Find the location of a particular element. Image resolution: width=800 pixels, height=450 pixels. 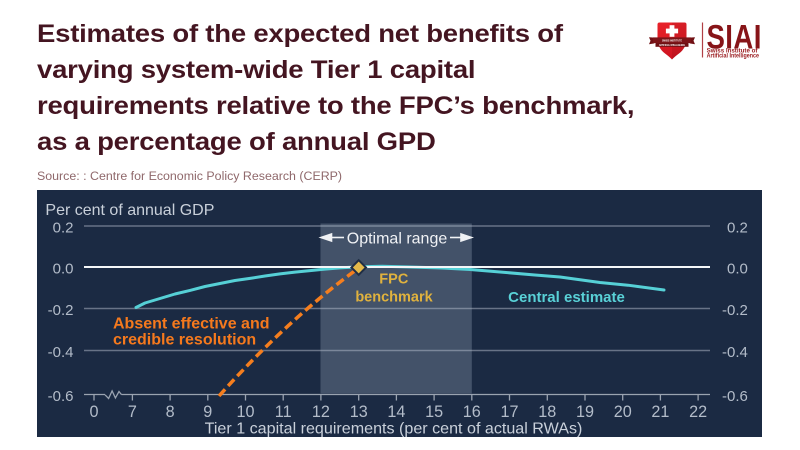

svg-text: Absent effective and is located at coordinates (191, 324).